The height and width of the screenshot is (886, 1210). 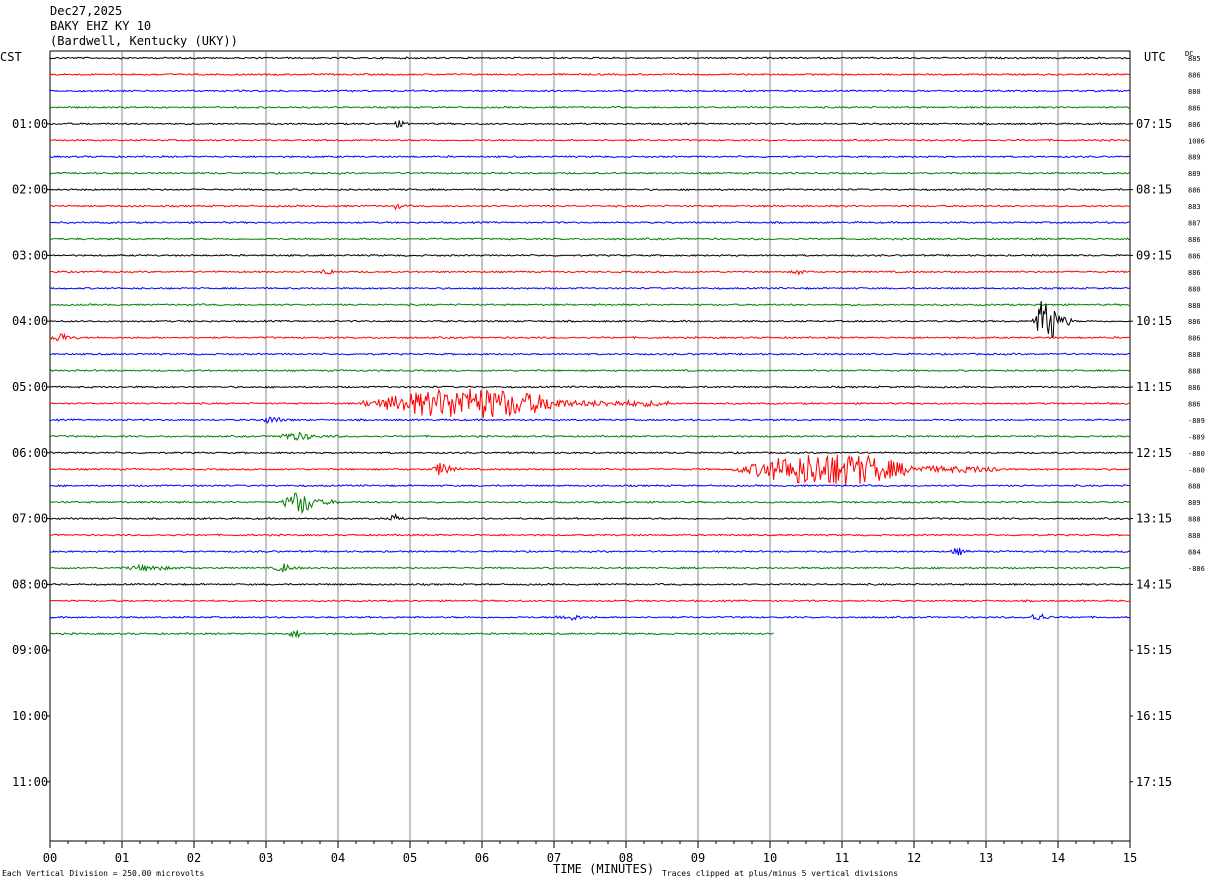 What do you see at coordinates (1058, 858) in the screenshot?
I see `x-tick-label: 14` at bounding box center [1058, 858].